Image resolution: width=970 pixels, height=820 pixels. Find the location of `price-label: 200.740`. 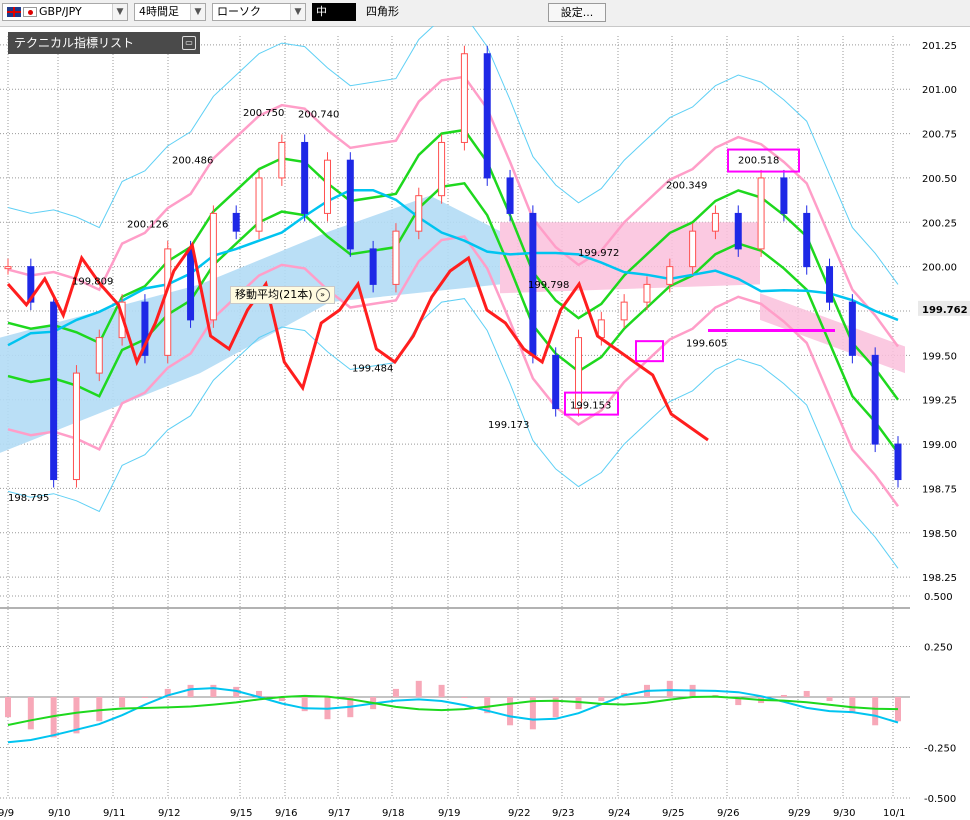

price-label: 200.740 is located at coordinates (318, 115).